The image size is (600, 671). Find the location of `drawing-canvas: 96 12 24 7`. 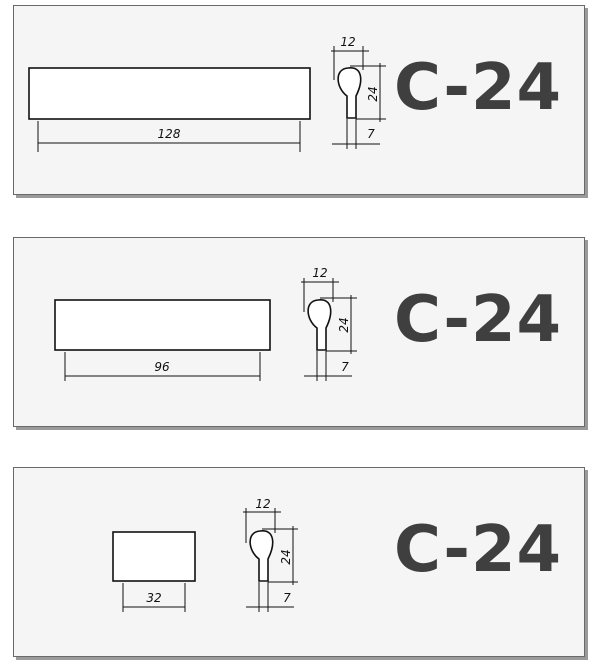

drawing-canvas: 96 12 24 7 is located at coordinates (205, 323).